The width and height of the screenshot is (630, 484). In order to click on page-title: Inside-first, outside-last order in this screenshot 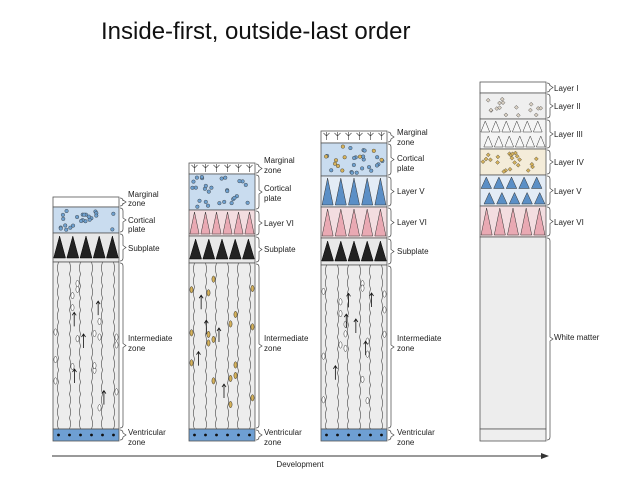, I will do `click(256, 31)`.